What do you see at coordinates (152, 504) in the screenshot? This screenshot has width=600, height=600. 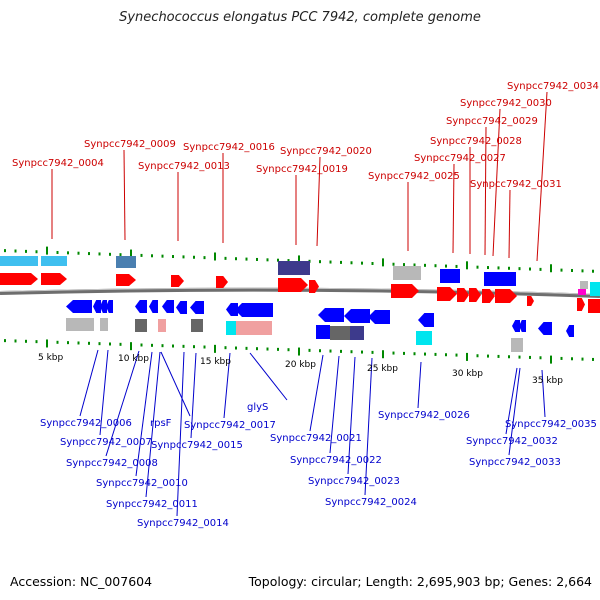 I see `reverse-gene-label: Synpcc7942_0011` at bounding box center [152, 504].